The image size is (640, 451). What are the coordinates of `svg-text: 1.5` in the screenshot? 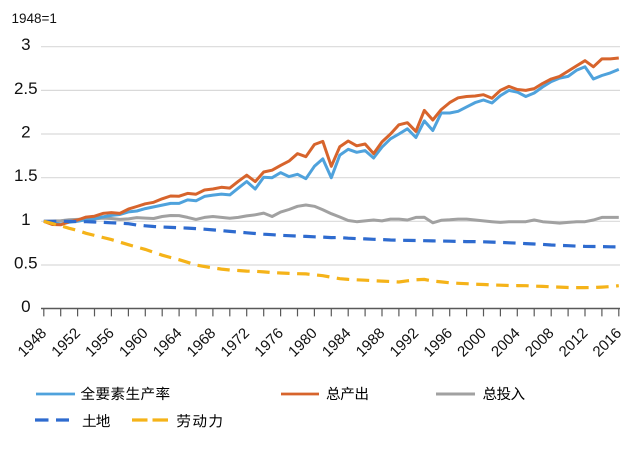 It's located at (26, 175).